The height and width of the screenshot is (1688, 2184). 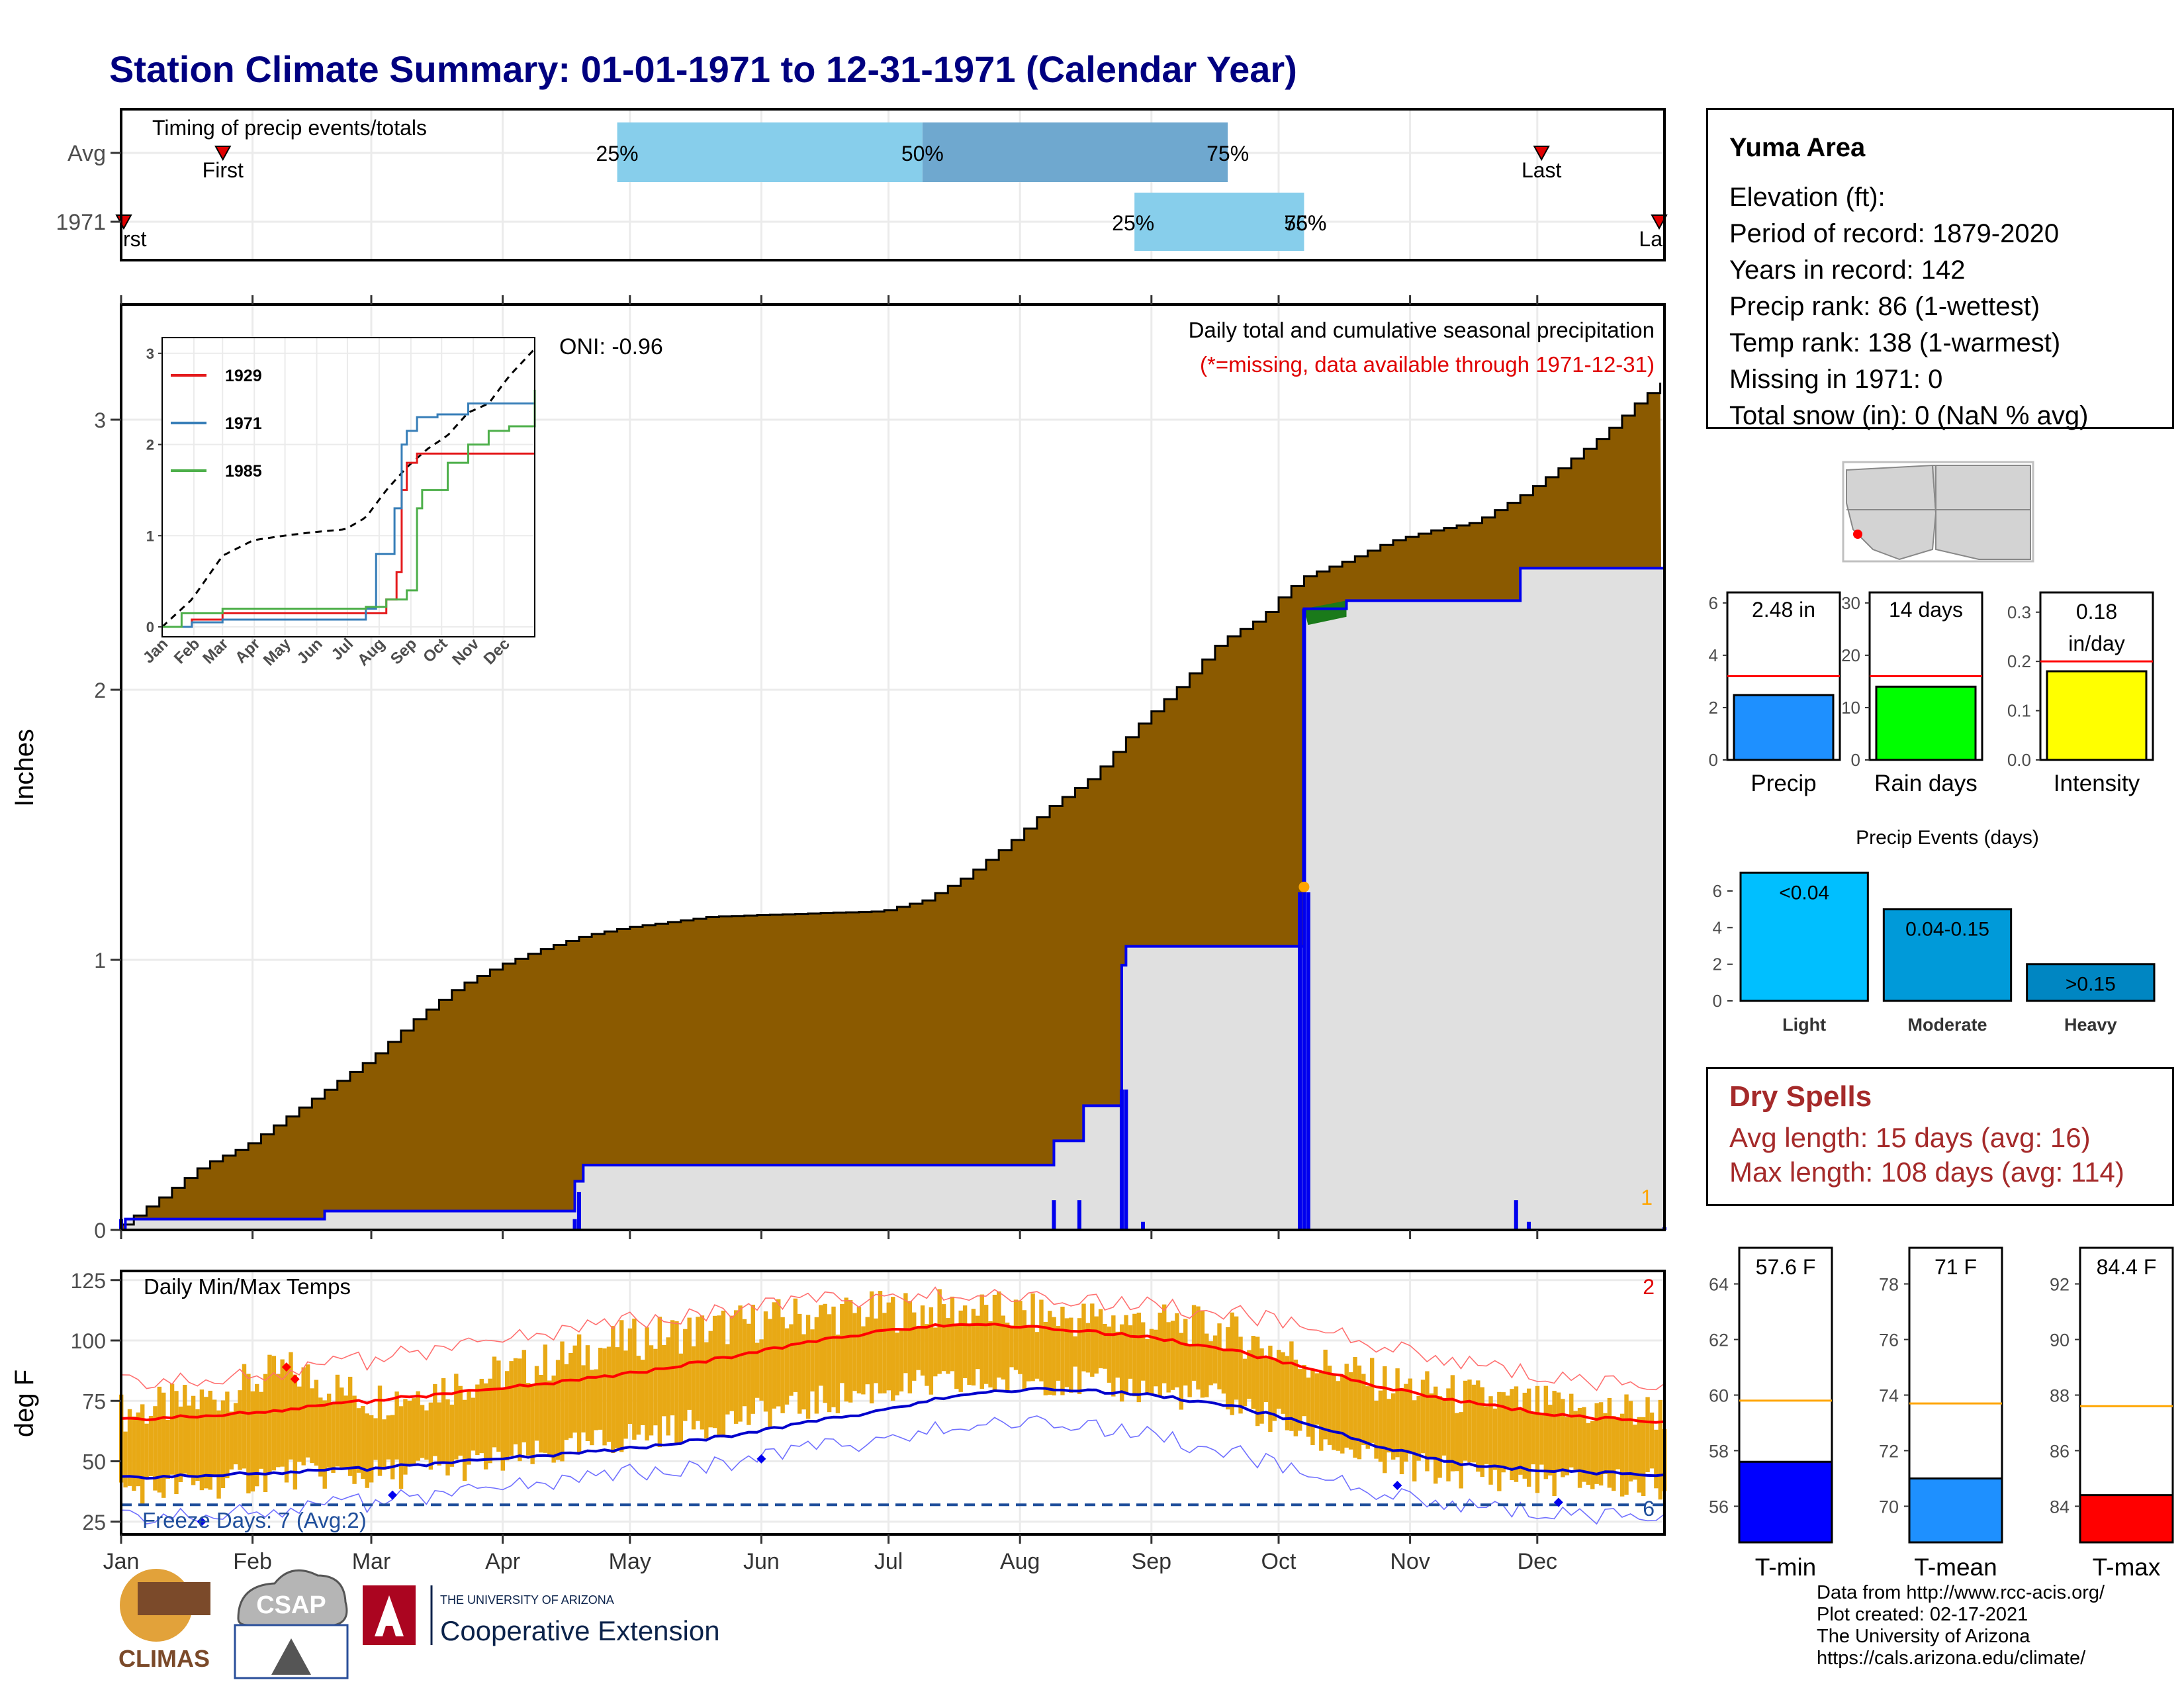 What do you see at coordinates (1719, 1451) in the screenshot?
I see `temp-stat-y-tick: 58` at bounding box center [1719, 1451].